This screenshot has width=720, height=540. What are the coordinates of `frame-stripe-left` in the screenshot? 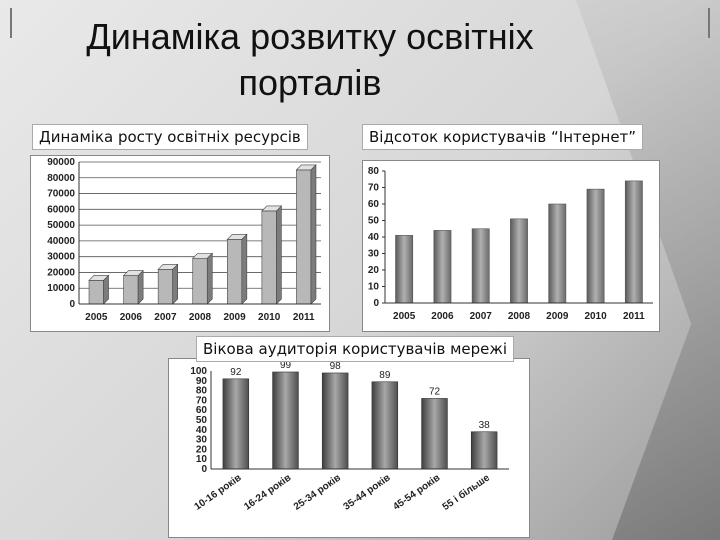 It's located at (11, 23).